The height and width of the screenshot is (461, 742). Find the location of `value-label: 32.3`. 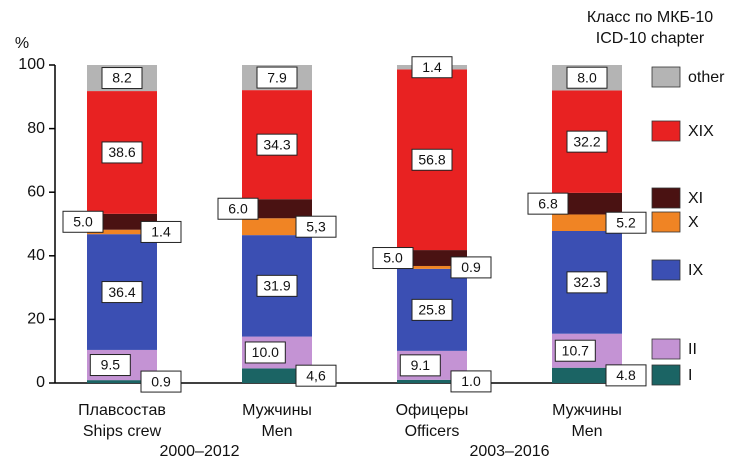

value-label: 32.3 is located at coordinates (586, 282).